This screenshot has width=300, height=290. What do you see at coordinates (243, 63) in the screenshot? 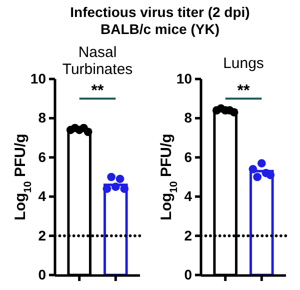
I see `chart-title: Lungs` at bounding box center [243, 63].